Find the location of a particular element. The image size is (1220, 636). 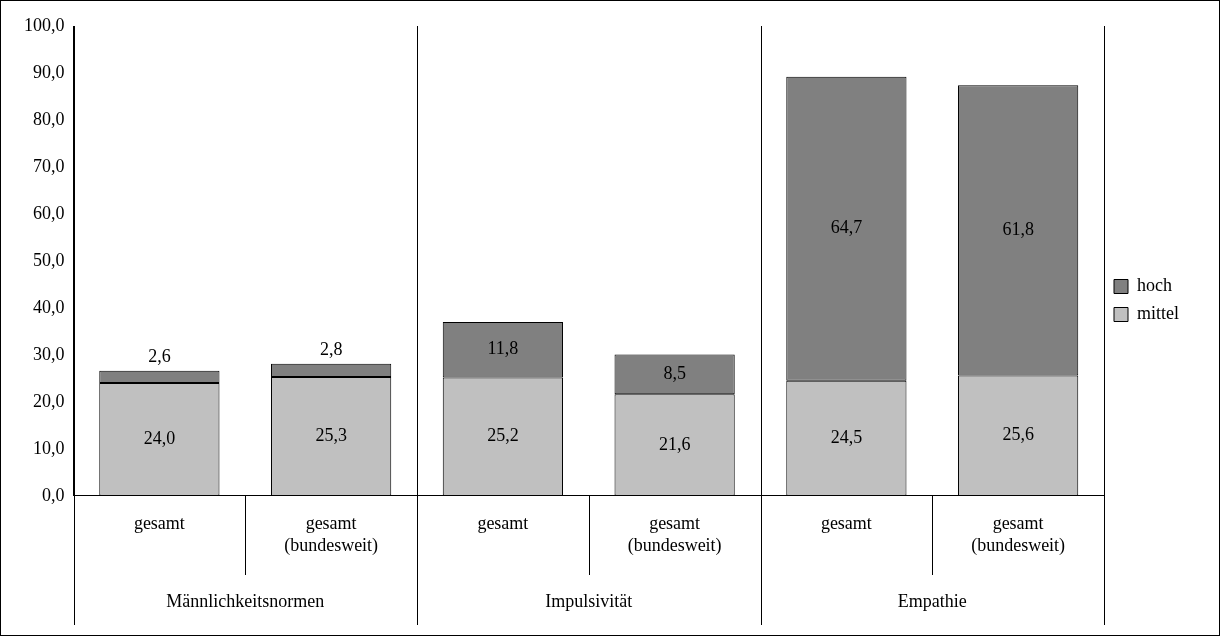

y-tick-label: 90,0 is located at coordinates (49, 71).